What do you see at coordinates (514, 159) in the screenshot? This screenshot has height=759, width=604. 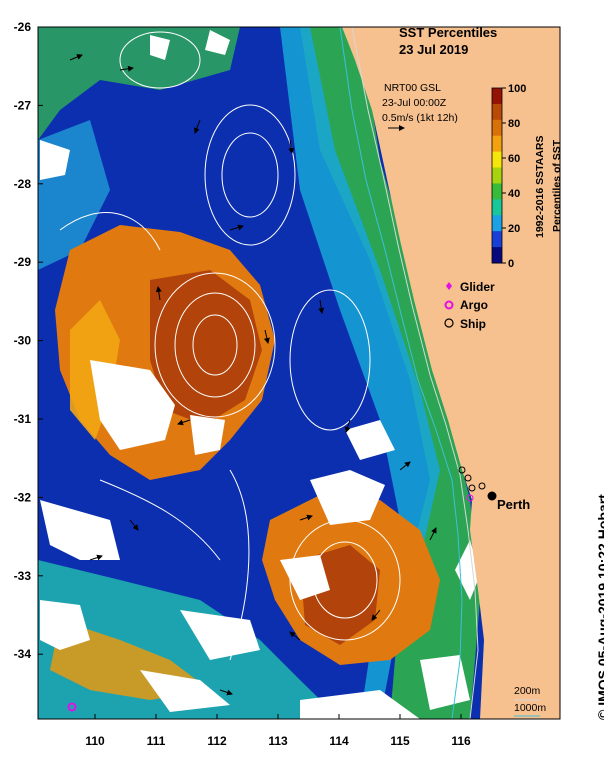 I see `colorbar-tick-label: 60` at bounding box center [514, 159].